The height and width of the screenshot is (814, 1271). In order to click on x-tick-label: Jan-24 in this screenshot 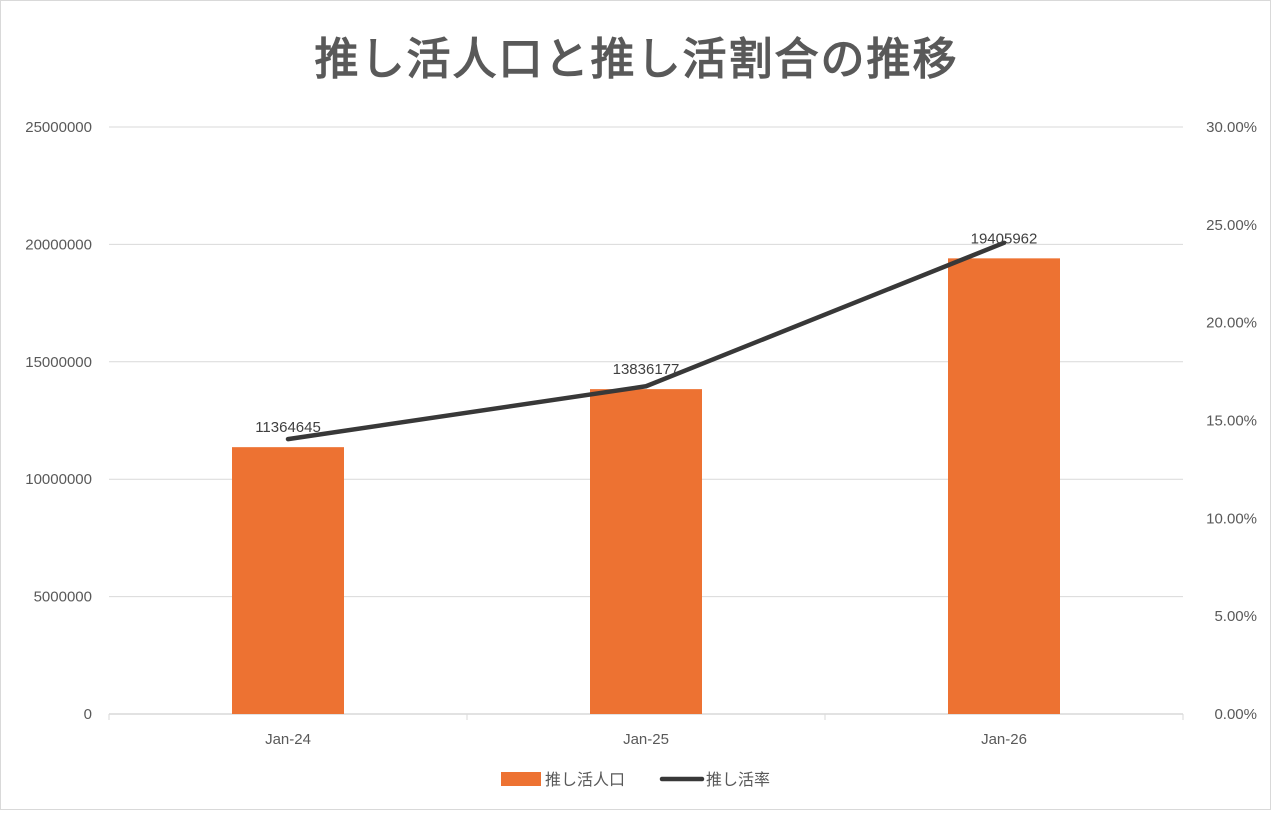, I will do `click(288, 739)`.